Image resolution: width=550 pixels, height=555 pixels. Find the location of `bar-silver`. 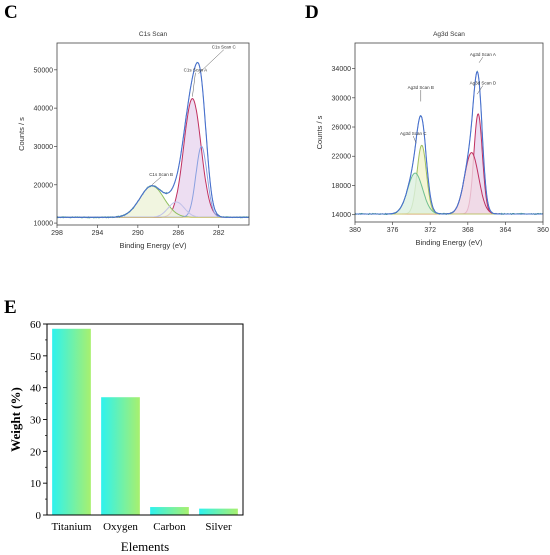

bar-silver is located at coordinates (218, 511).